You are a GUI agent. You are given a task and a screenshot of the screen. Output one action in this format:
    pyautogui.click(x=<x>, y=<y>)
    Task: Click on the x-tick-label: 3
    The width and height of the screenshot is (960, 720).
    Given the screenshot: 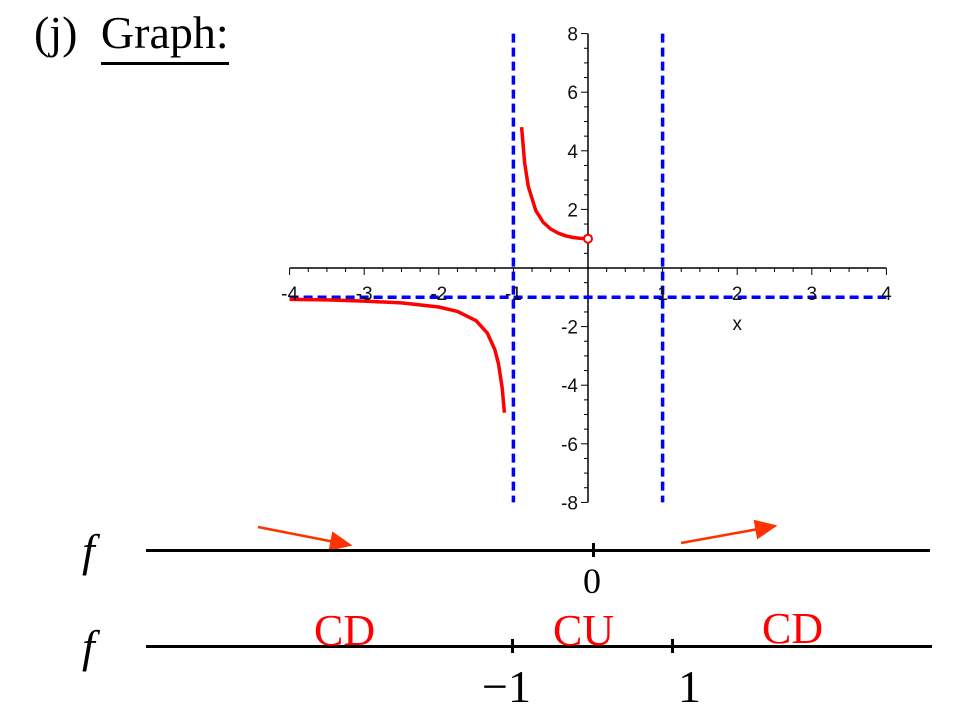 What is the action you would take?
    pyautogui.click(x=812, y=294)
    